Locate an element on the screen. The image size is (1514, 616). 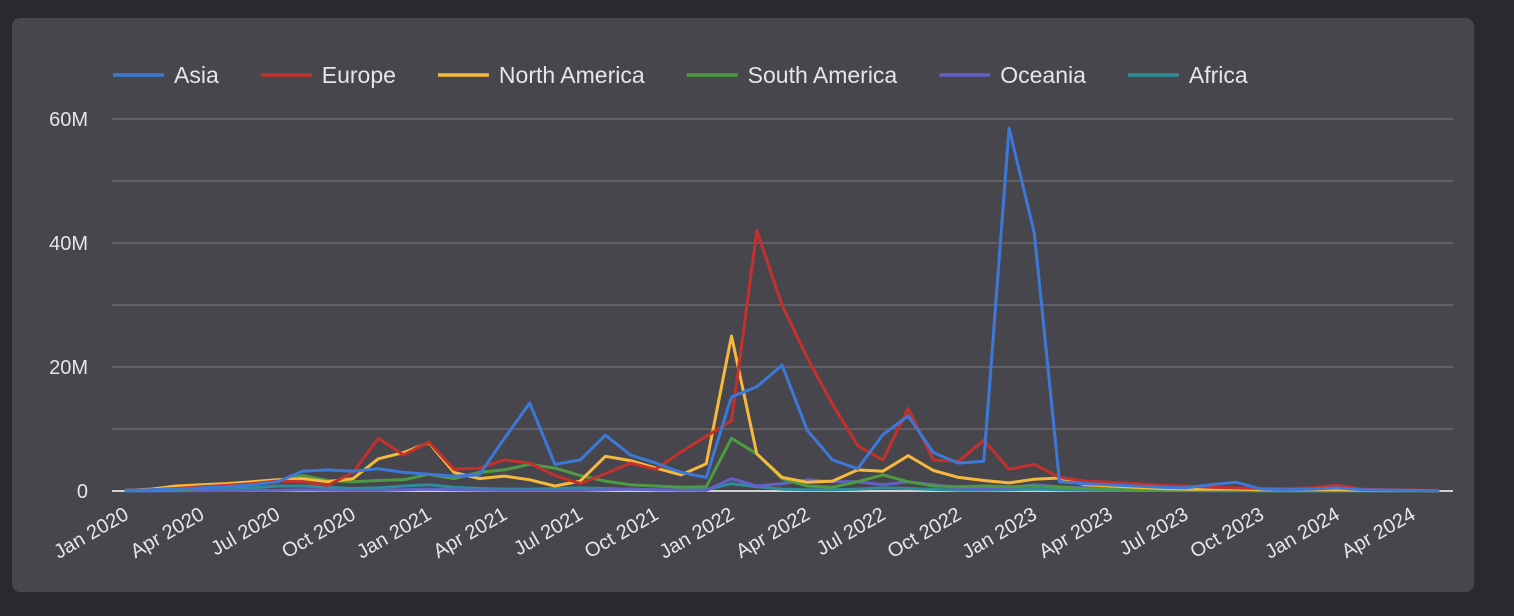
legend-label-asia: Asia is located at coordinates (196, 75).